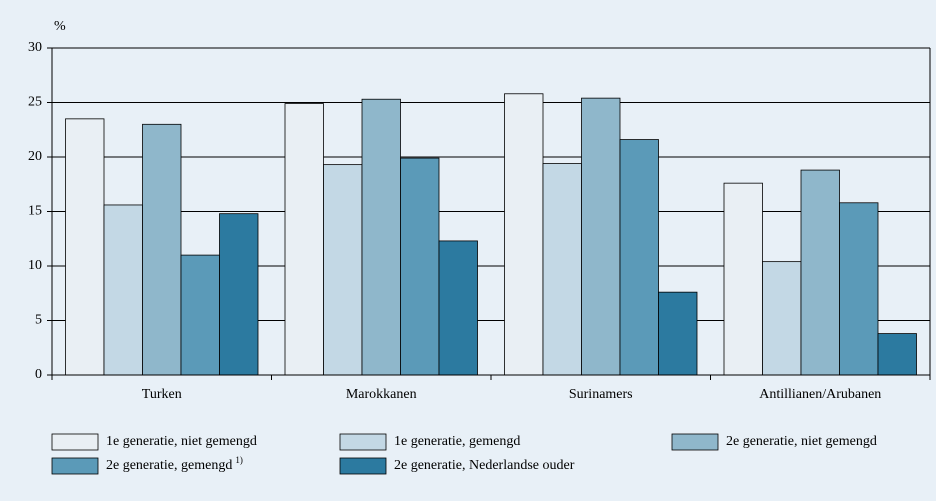 The height and width of the screenshot is (501, 936). What do you see at coordinates (601, 394) in the screenshot?
I see `x-tick-label: Surinamers` at bounding box center [601, 394].